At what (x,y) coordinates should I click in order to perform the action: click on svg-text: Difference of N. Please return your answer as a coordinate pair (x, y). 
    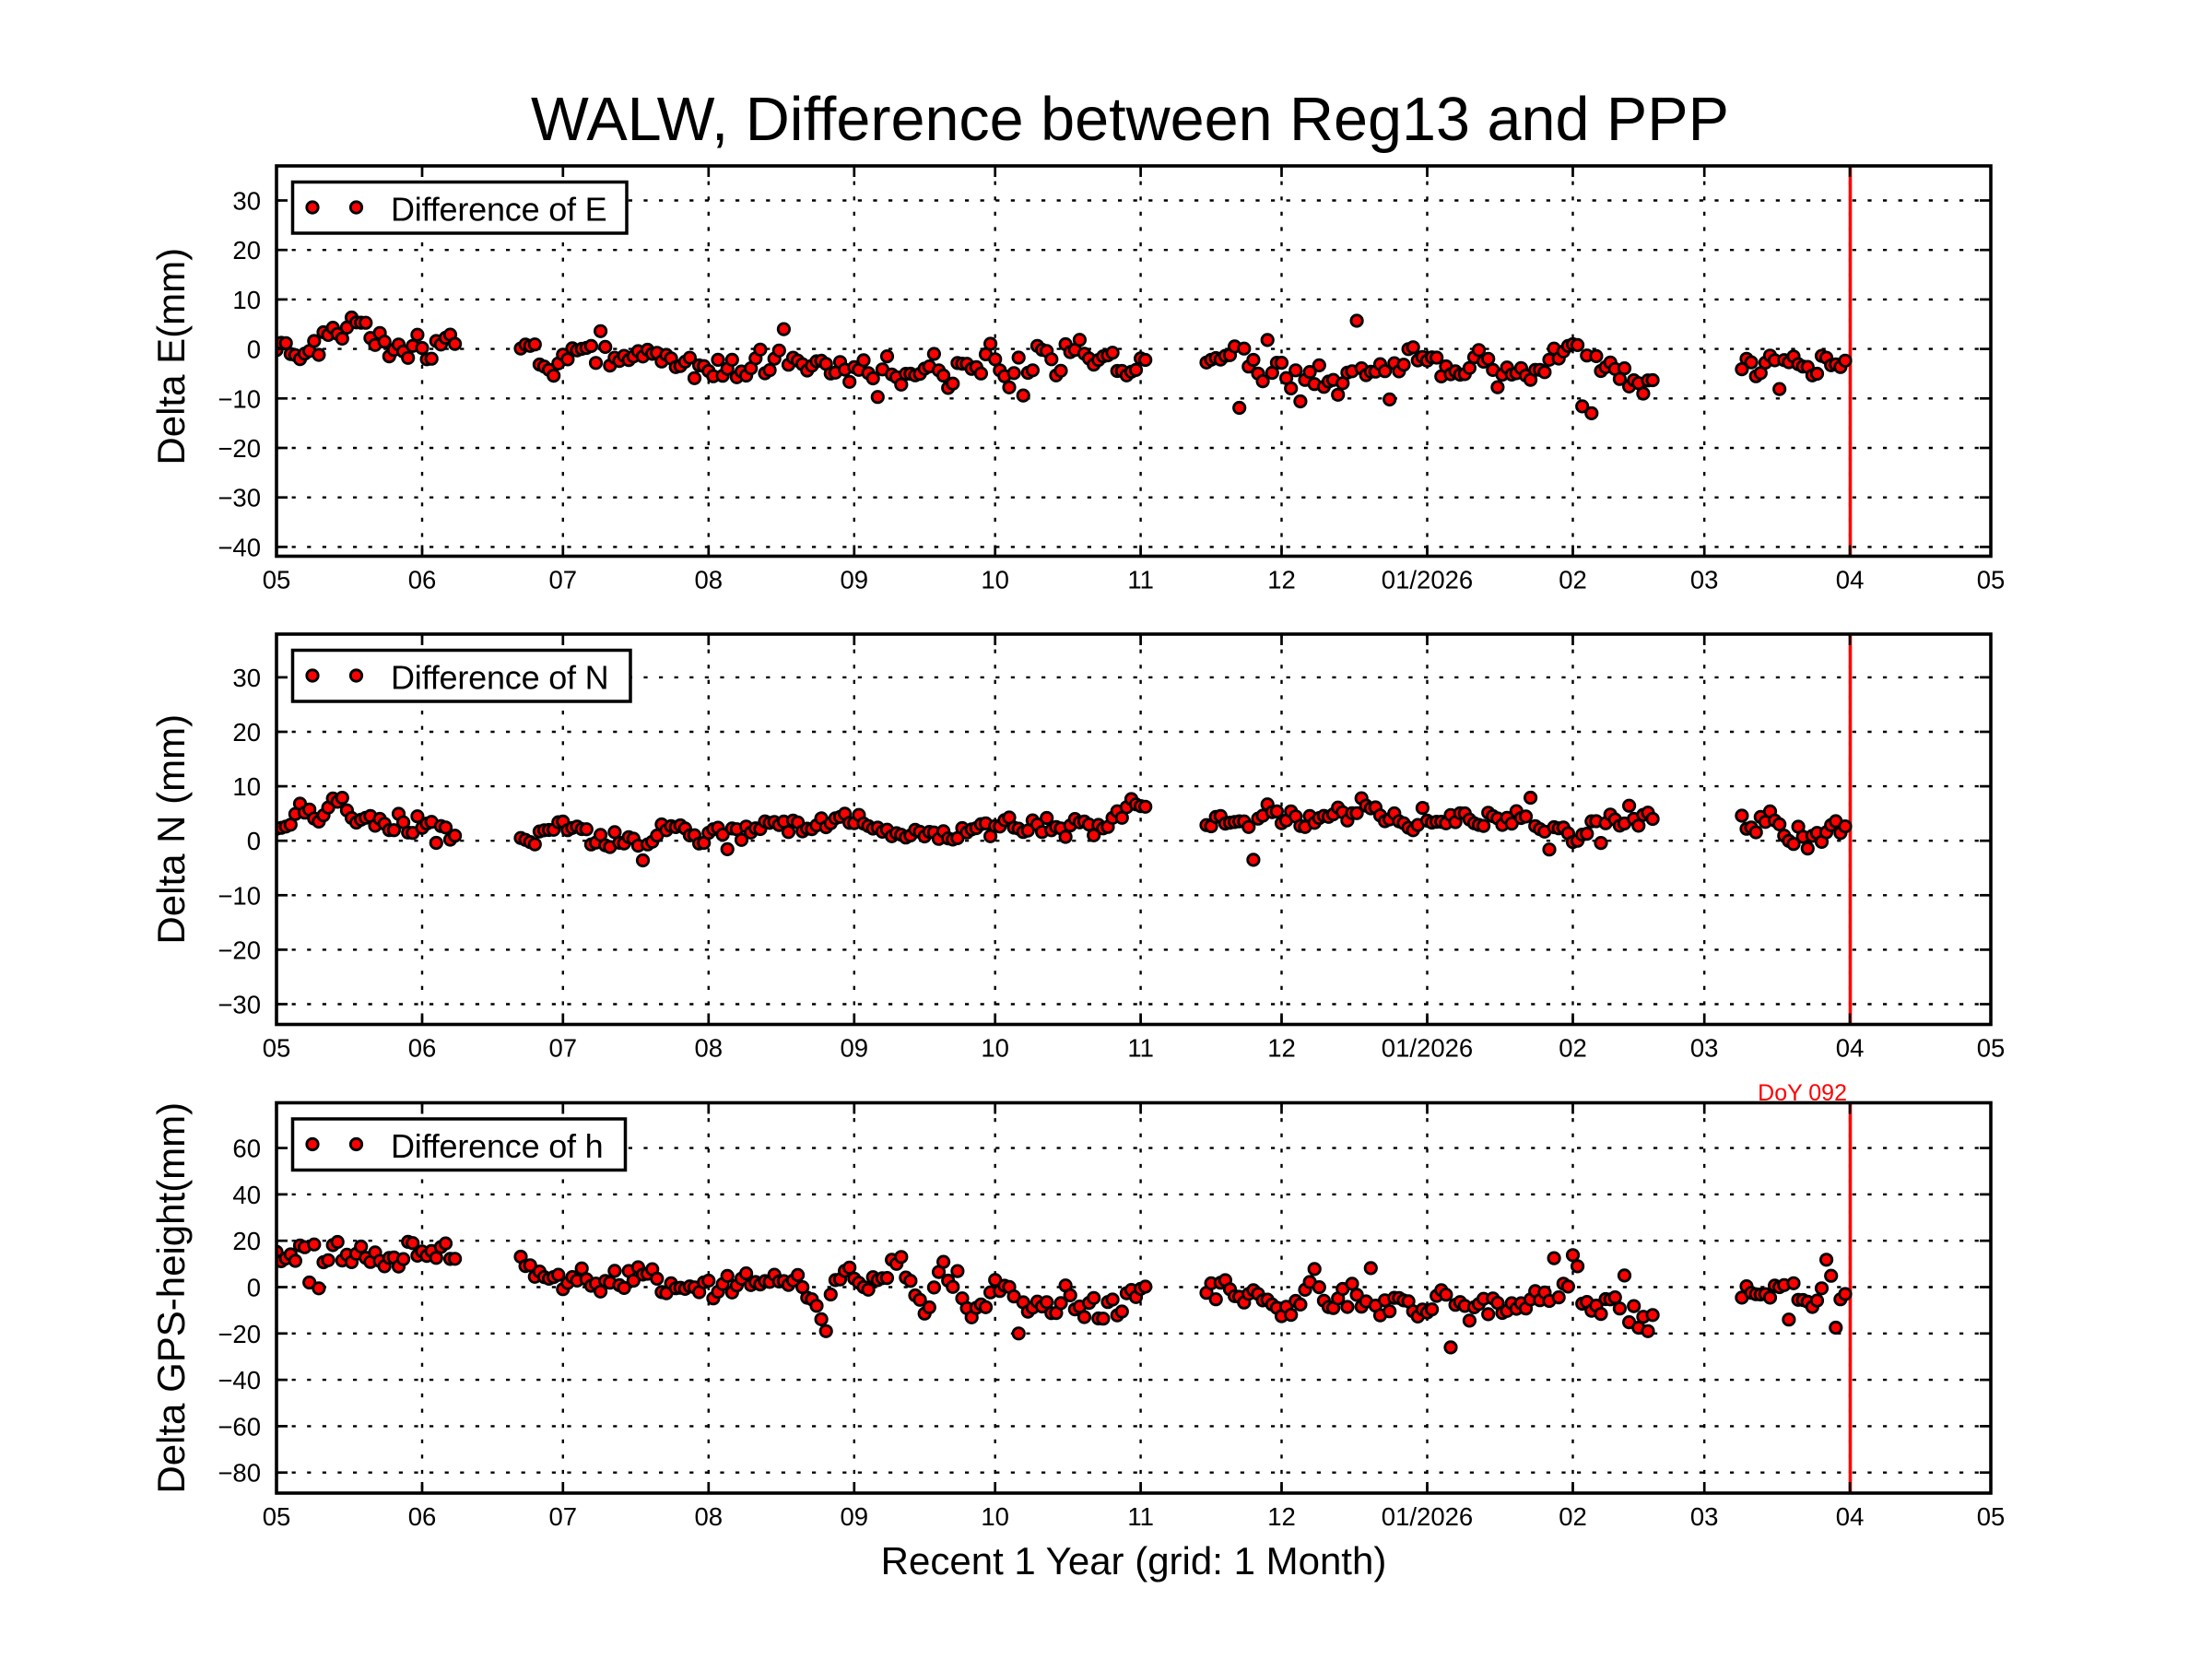
    Looking at the image, I should click on (499, 678).